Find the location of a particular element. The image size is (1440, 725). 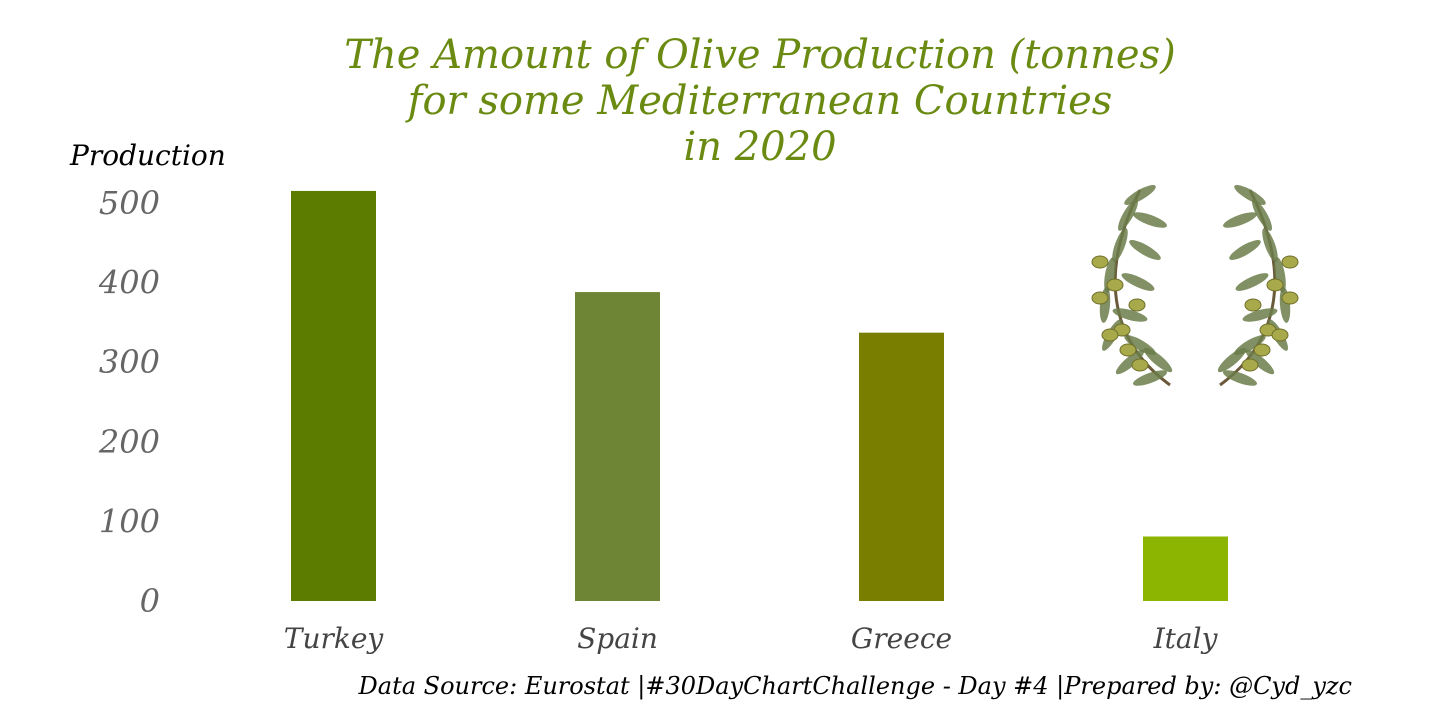

olive-wreath-icon is located at coordinates (1195, 286).